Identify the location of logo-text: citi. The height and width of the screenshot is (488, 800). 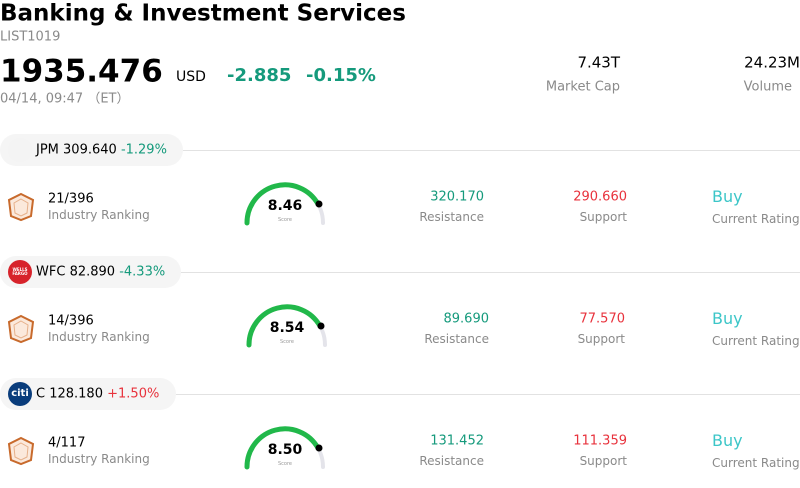
(20, 393).